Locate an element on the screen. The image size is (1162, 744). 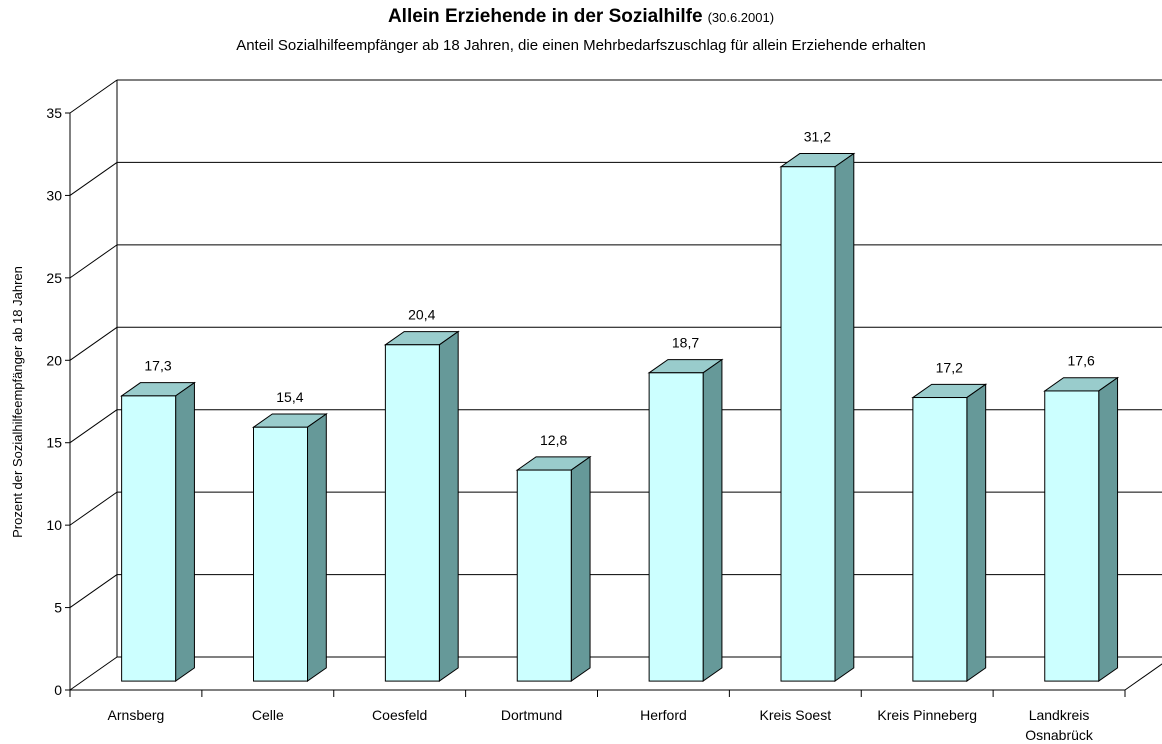
x-tick-label: Celle is located at coordinates (268, 715).